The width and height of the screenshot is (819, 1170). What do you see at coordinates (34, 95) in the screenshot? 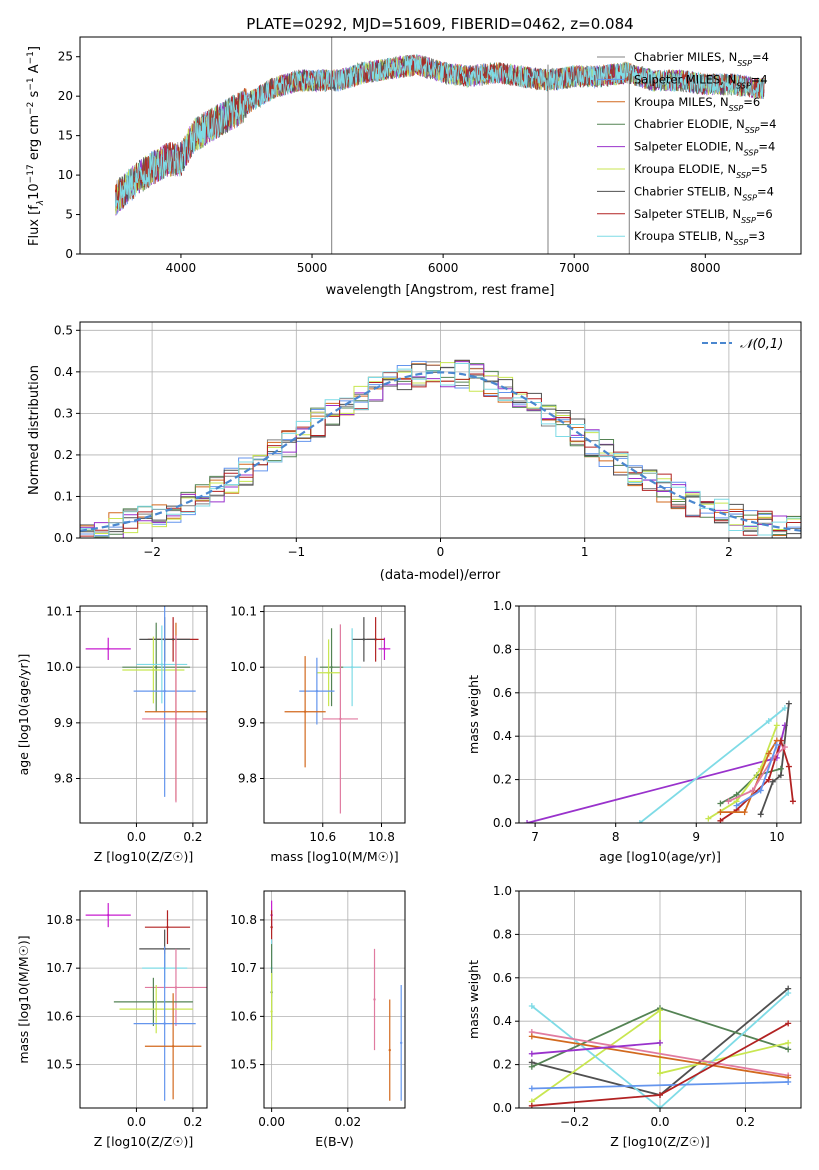
I see `spectrum-ylabel-part: s` at bounding box center [34, 95].